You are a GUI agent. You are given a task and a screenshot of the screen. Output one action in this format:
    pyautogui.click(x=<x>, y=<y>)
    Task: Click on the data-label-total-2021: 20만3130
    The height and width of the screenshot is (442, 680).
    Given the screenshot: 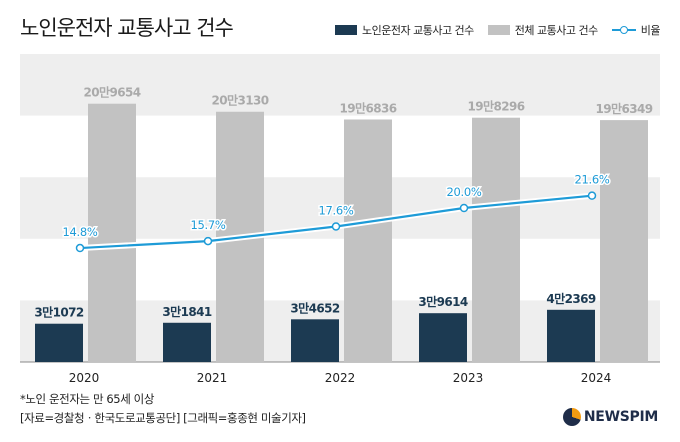 What is the action you would take?
    pyautogui.click(x=240, y=100)
    